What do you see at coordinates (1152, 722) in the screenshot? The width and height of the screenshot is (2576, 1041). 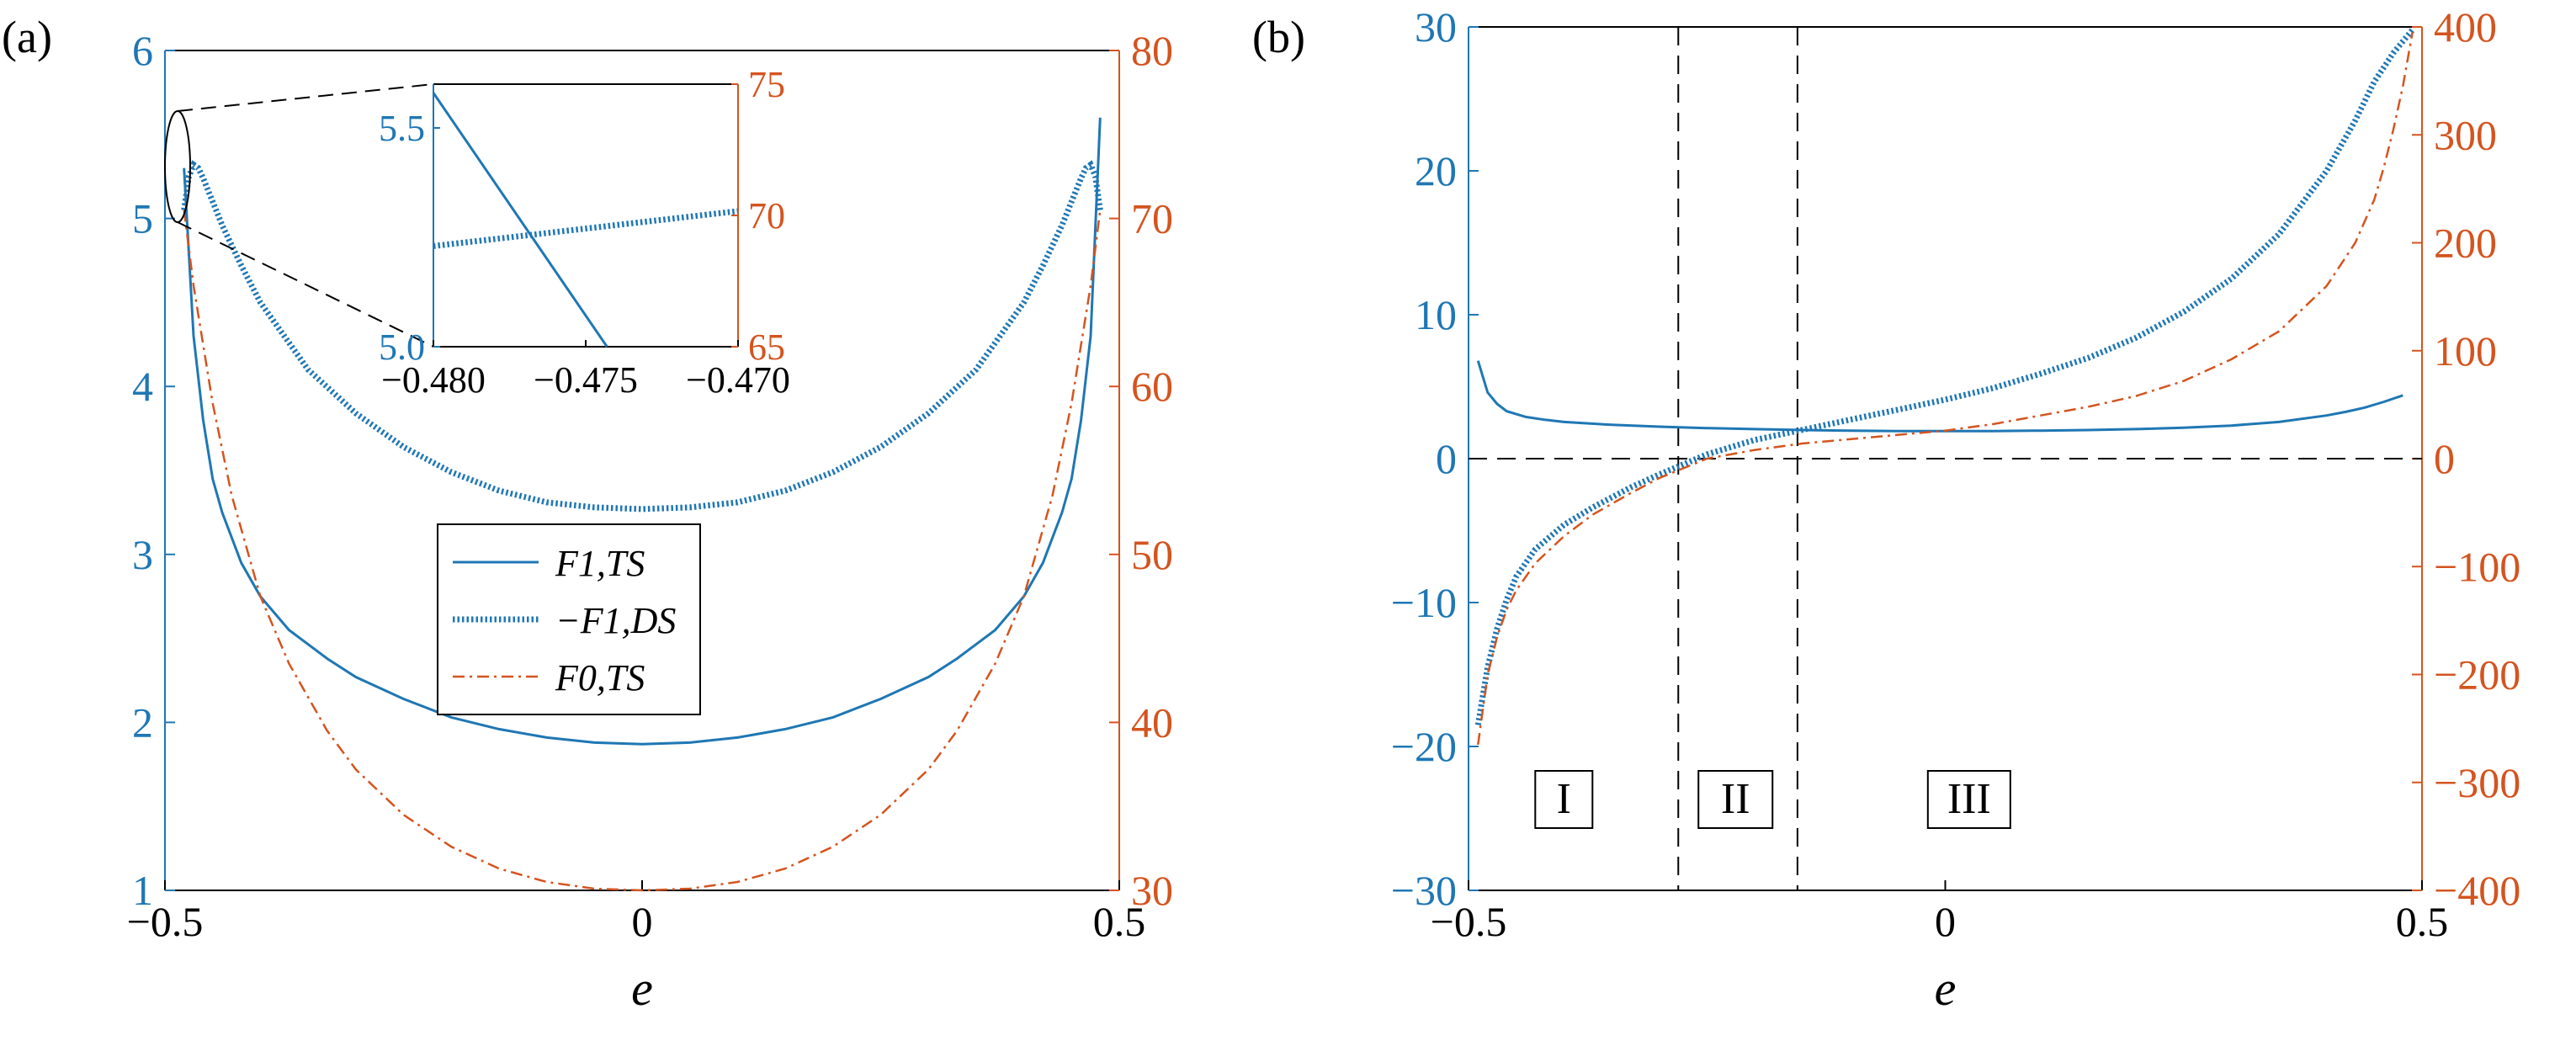 I see `right-y-tick-label: 40` at bounding box center [1152, 722].